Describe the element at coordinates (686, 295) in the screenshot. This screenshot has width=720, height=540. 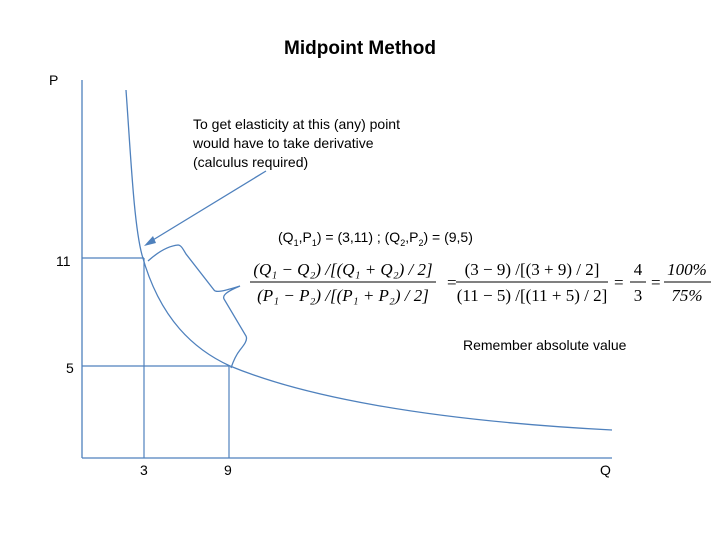
I see `fraction-2-denominator: 75%` at that location.